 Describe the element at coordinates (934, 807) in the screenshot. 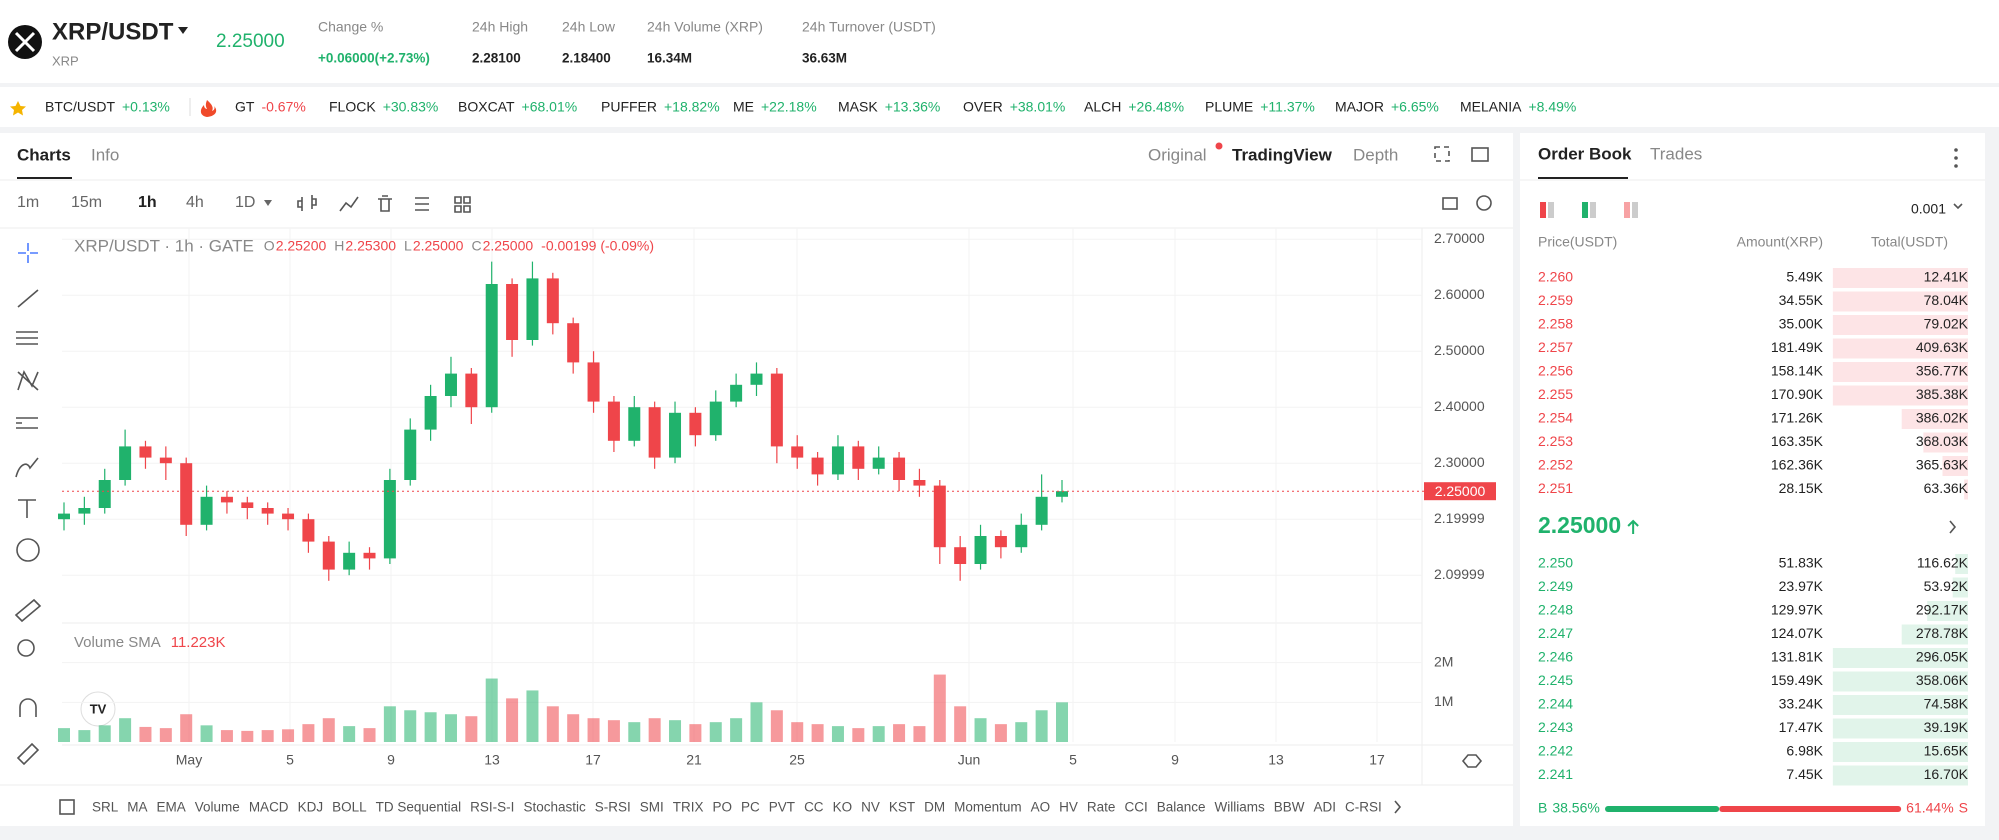

I see `indicator-item: DM` at that location.